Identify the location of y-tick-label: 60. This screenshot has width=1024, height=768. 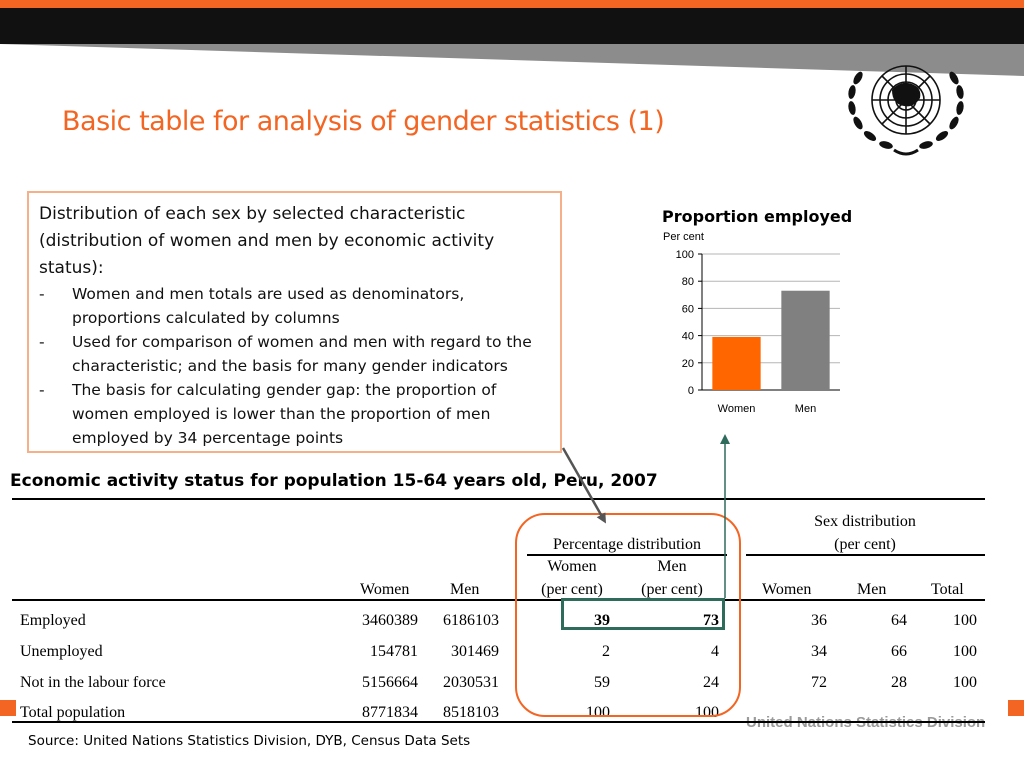
(688, 309).